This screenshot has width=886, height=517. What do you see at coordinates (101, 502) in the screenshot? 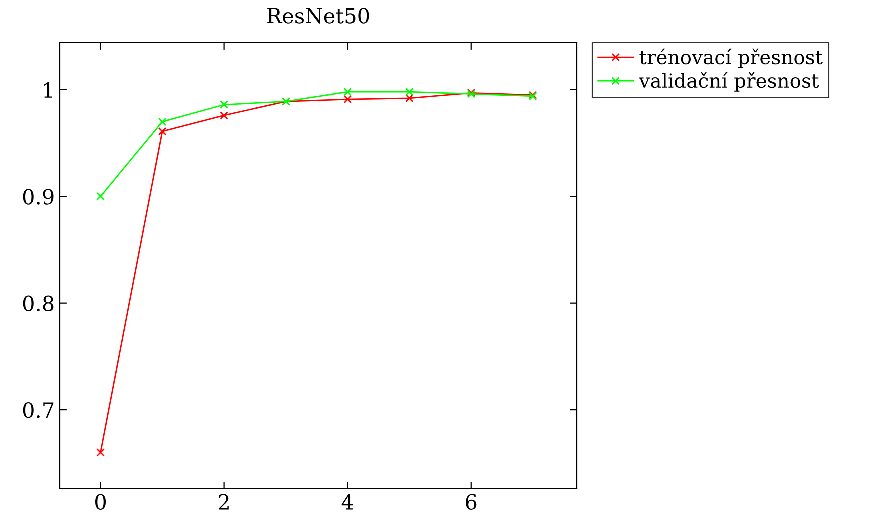
I see `x-tick-label: 0` at bounding box center [101, 502].